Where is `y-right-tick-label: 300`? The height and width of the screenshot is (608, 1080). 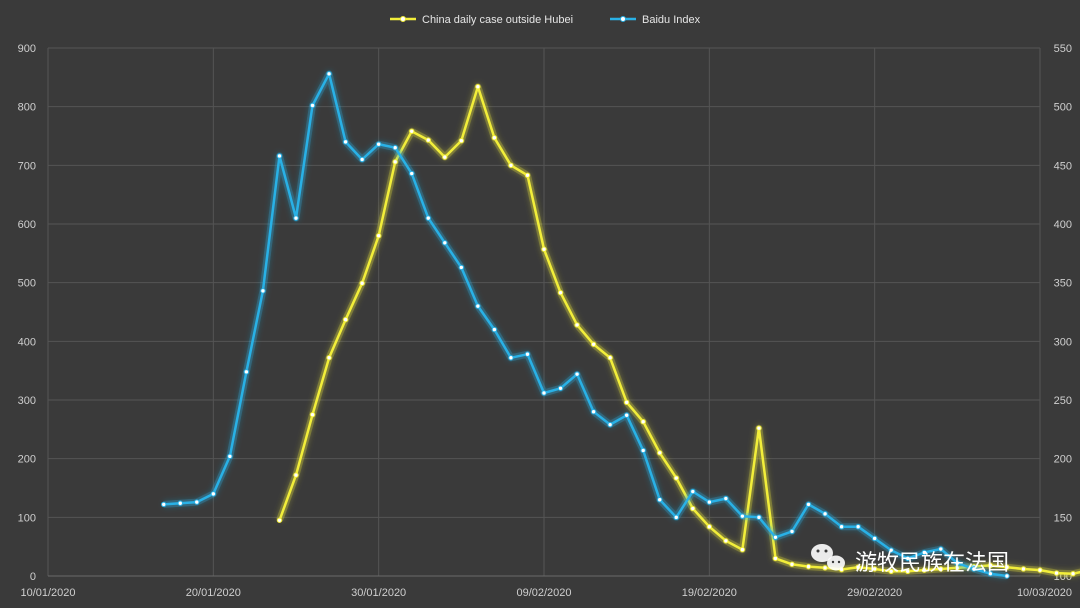 y-right-tick-label: 300 is located at coordinates (1063, 342).